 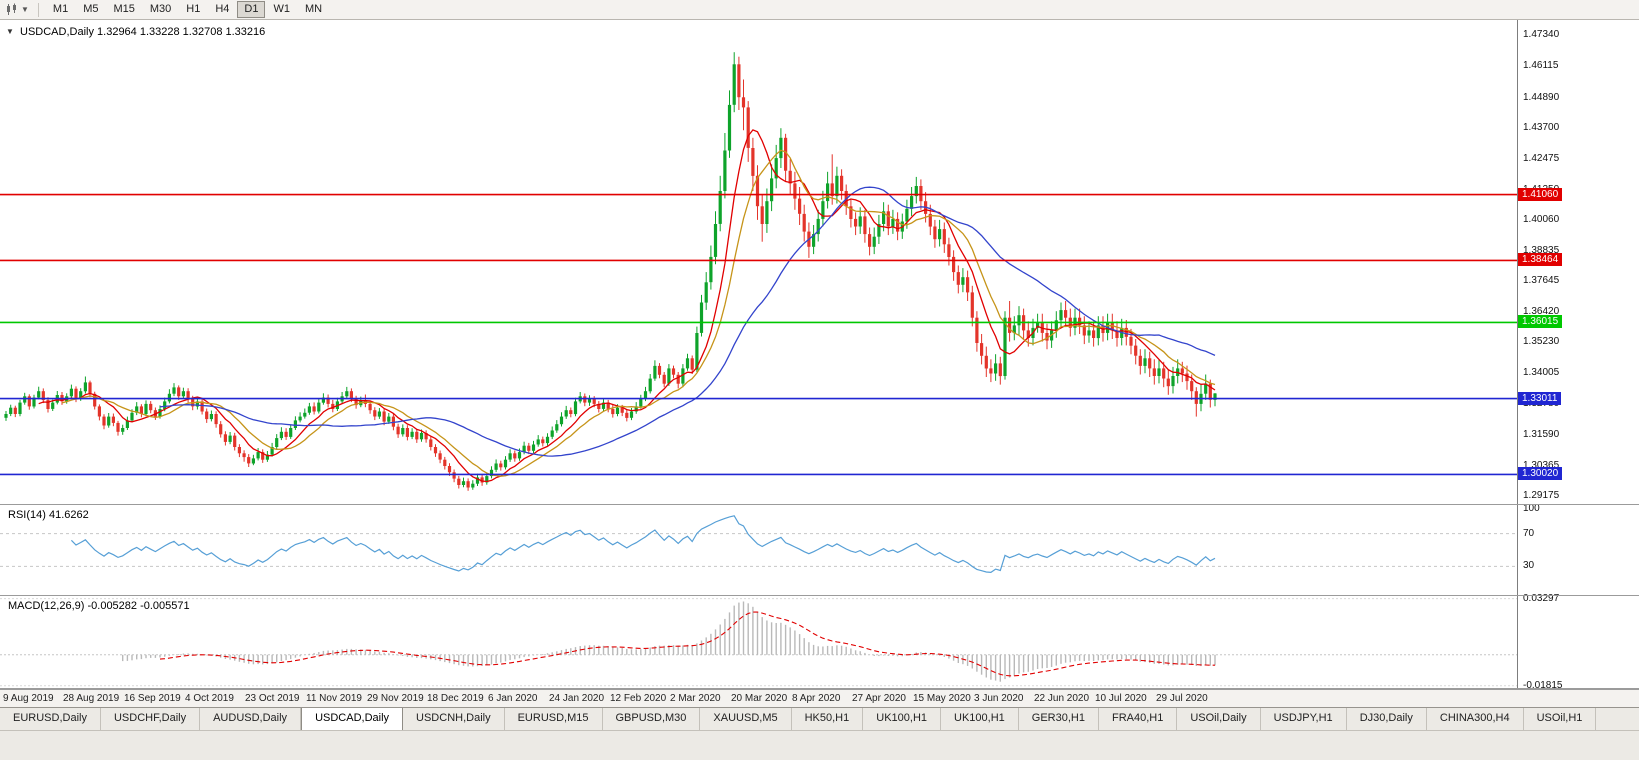 I want to click on macd-indicator-pane, so click(x=758, y=642).